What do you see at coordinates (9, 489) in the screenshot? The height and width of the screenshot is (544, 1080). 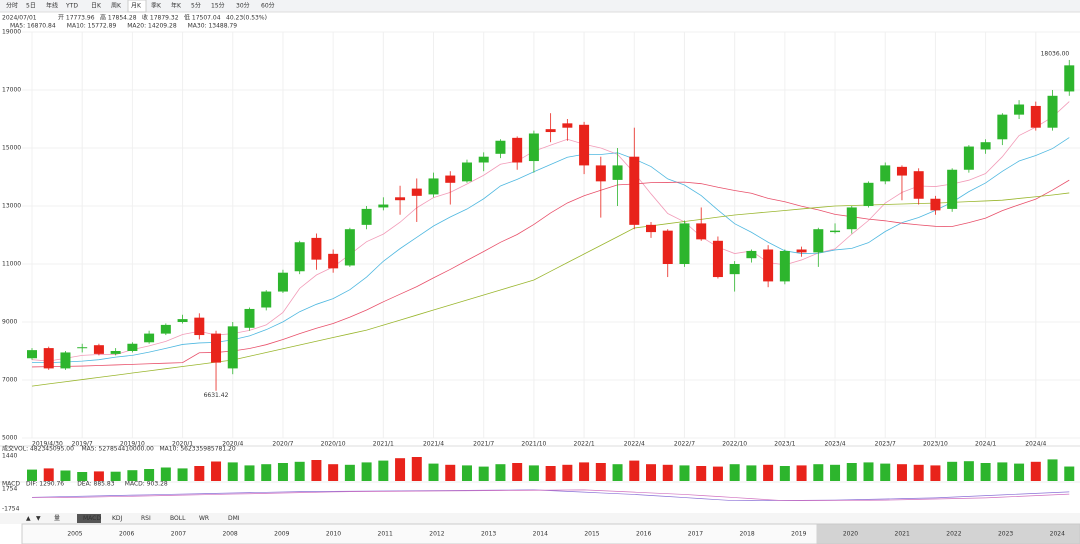 I see `macd-tick-label: 1754` at bounding box center [9, 489].